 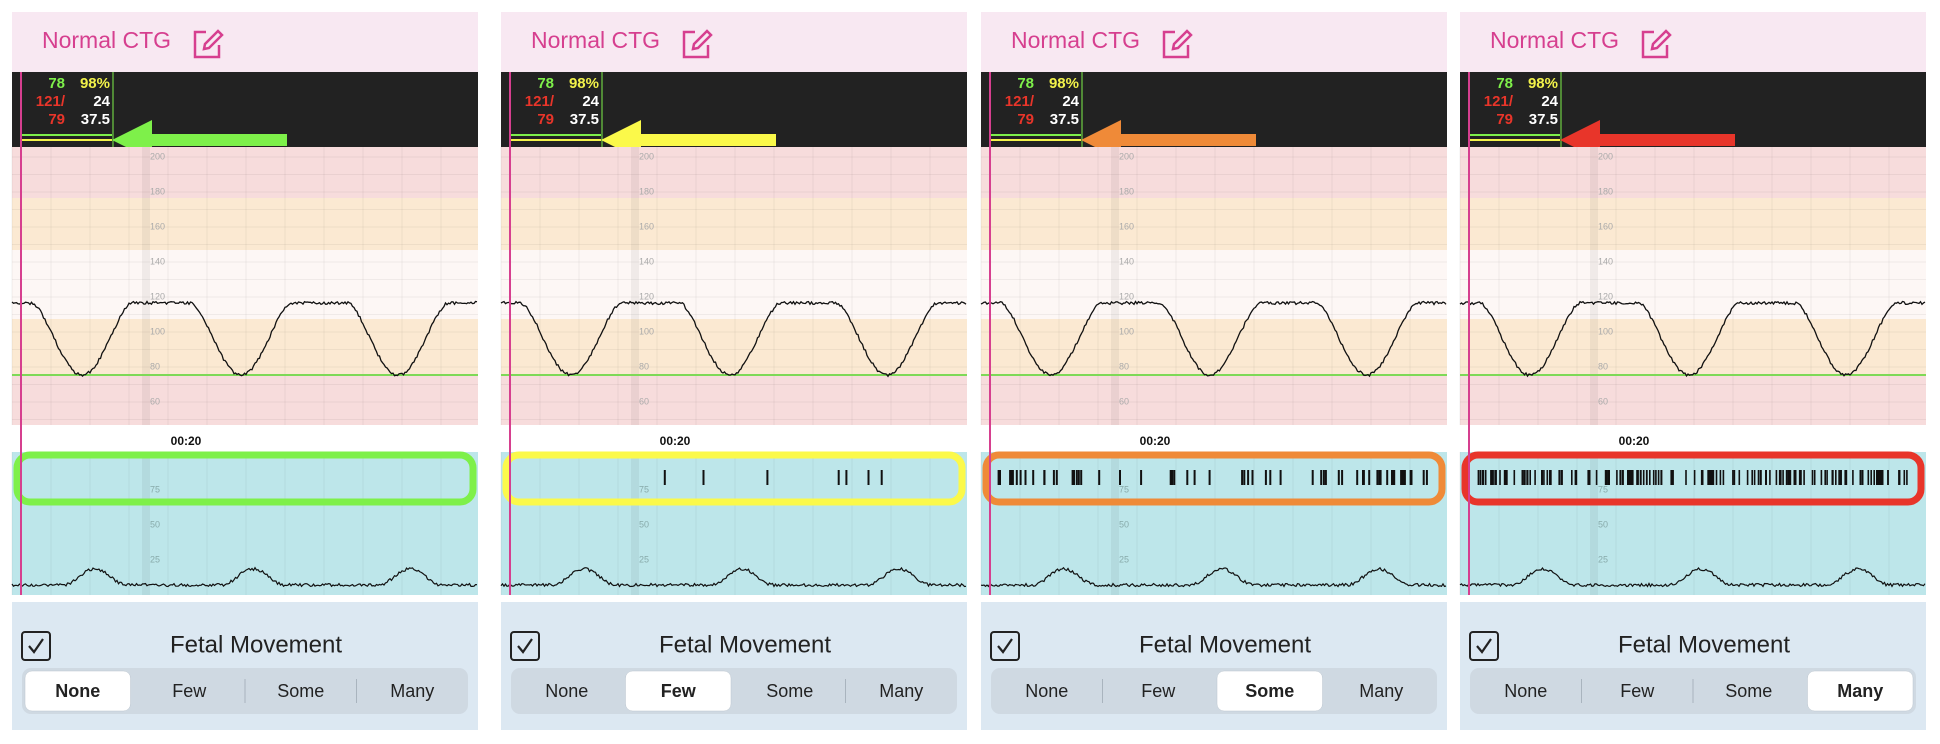 What do you see at coordinates (106, 40) in the screenshot?
I see `panel-title: Normal CTG` at bounding box center [106, 40].